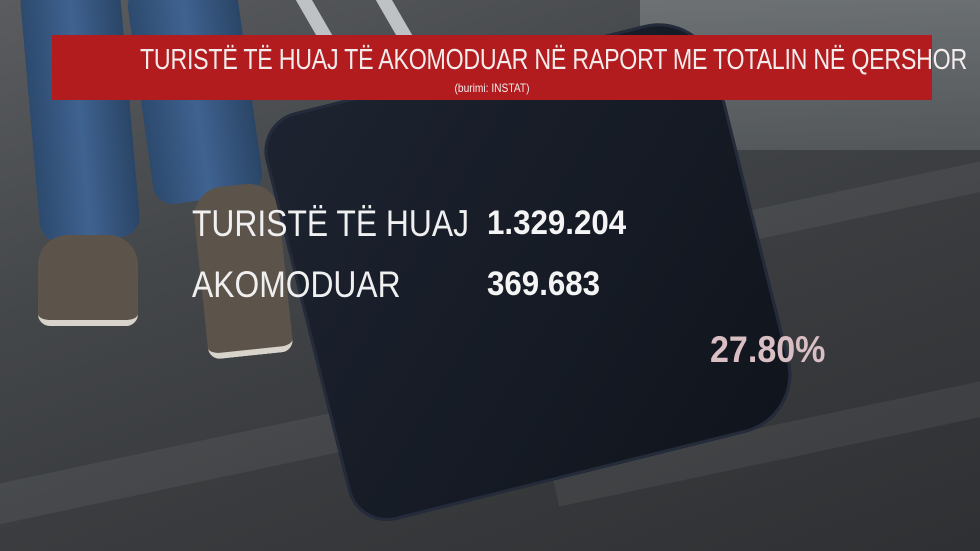 This screenshot has height=551, width=980. I want to click on stat-label-foreign-tourists: TURISTË TË HUAJ, so click(330, 223).